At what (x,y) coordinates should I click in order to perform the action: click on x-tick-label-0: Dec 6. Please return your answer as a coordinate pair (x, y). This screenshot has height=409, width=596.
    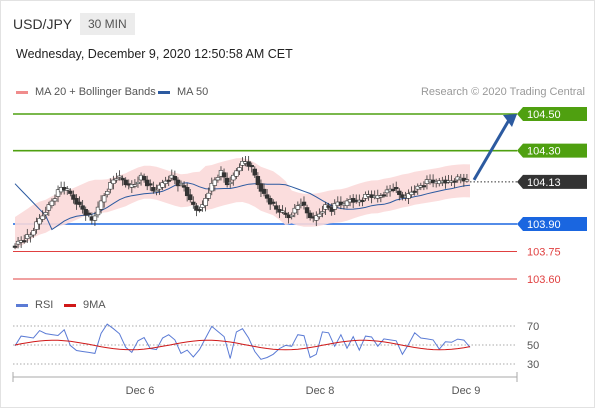
    Looking at the image, I should click on (140, 391).